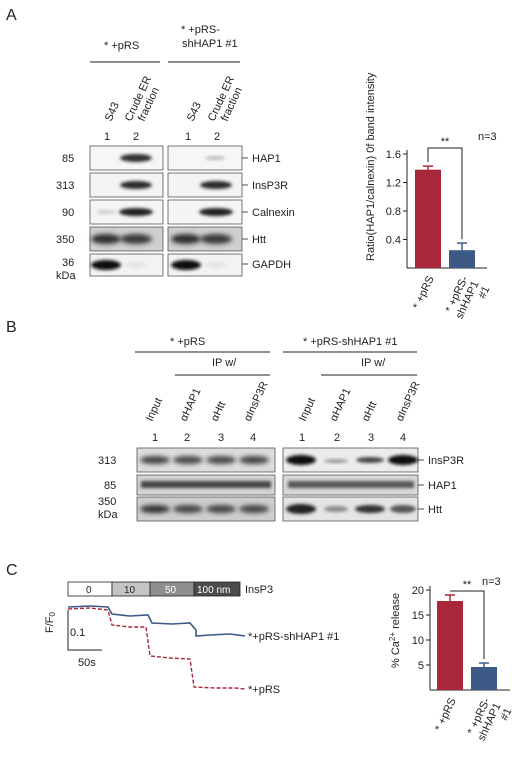 This screenshot has height=766, width=520. I want to click on y-tick-label: 15, so click(418, 616).